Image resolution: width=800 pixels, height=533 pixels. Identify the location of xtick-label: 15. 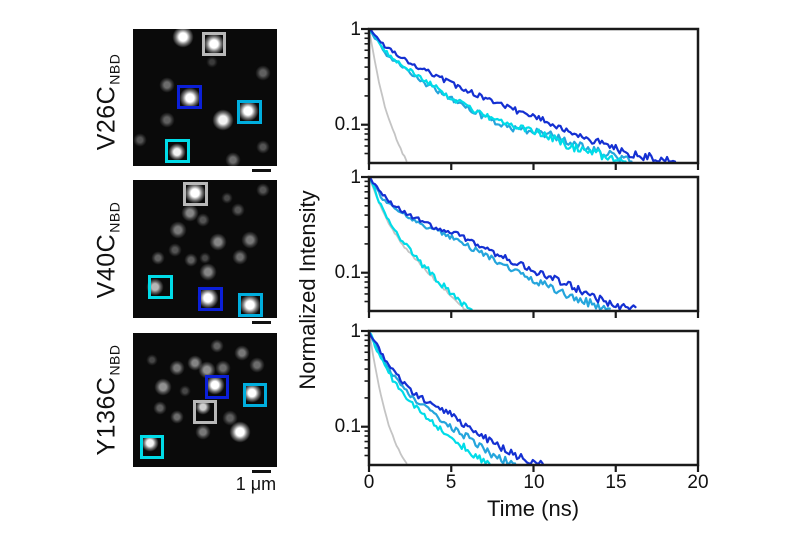
(616, 482).